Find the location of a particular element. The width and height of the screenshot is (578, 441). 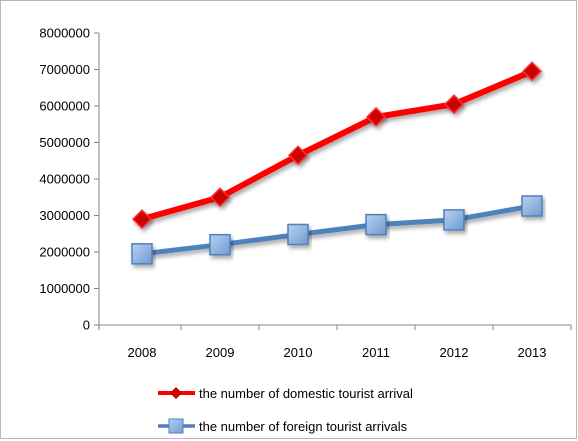

x-tick-label: 2008 is located at coordinates (142, 352).